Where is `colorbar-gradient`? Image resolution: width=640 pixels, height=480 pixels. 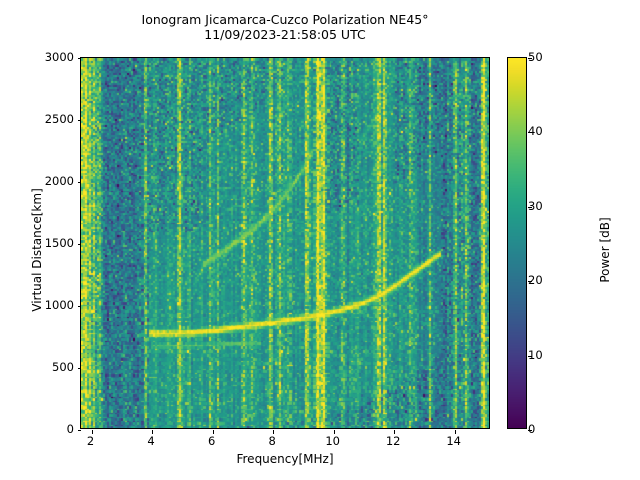 colorbar-gradient is located at coordinates (517, 243).